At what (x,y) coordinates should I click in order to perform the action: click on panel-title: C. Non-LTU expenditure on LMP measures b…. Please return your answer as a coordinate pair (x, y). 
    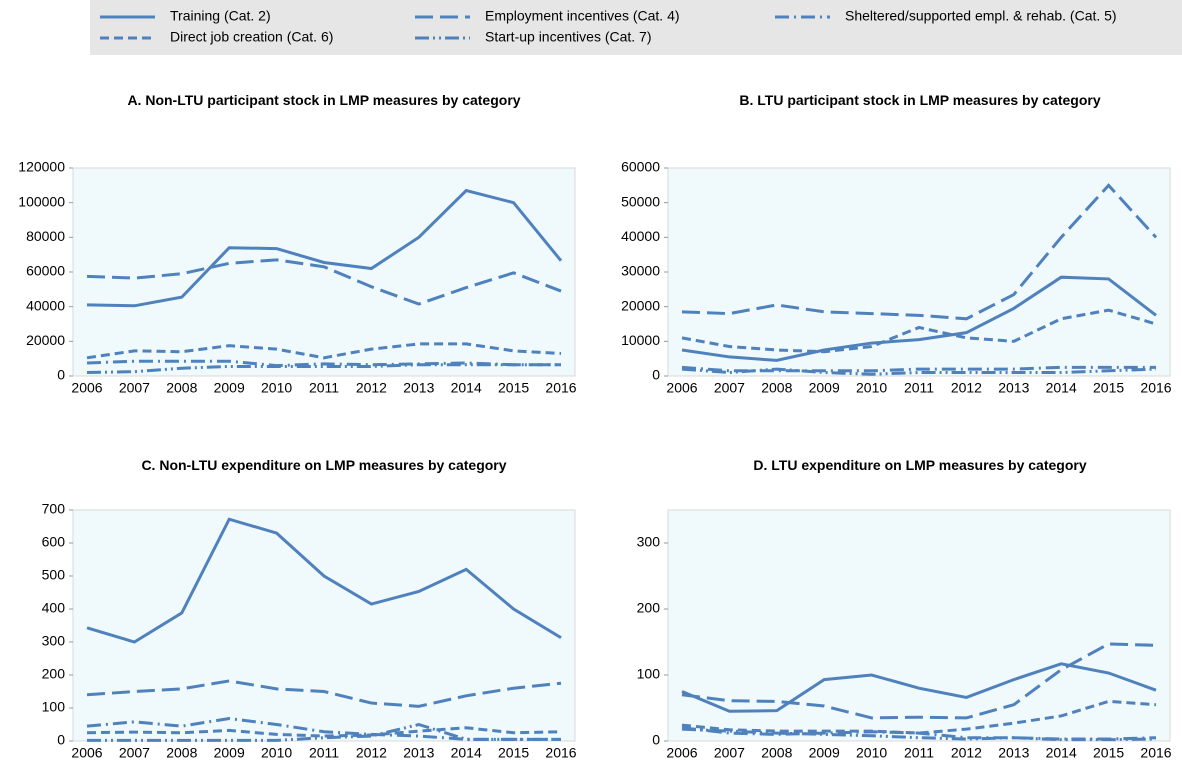
    Looking at the image, I should click on (324, 465).